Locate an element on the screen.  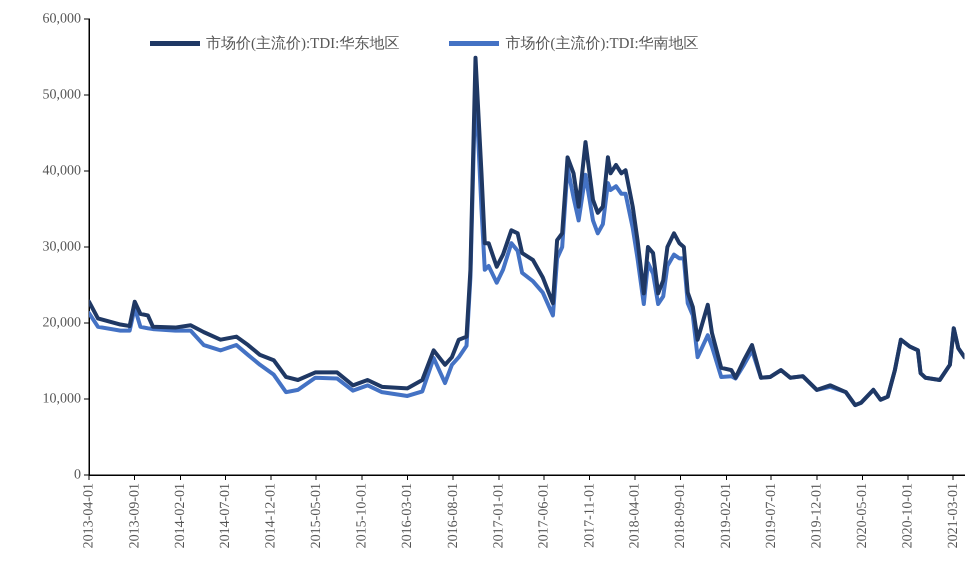
x-tick-label: 2016-08-01 is located at coordinates (453, 515).